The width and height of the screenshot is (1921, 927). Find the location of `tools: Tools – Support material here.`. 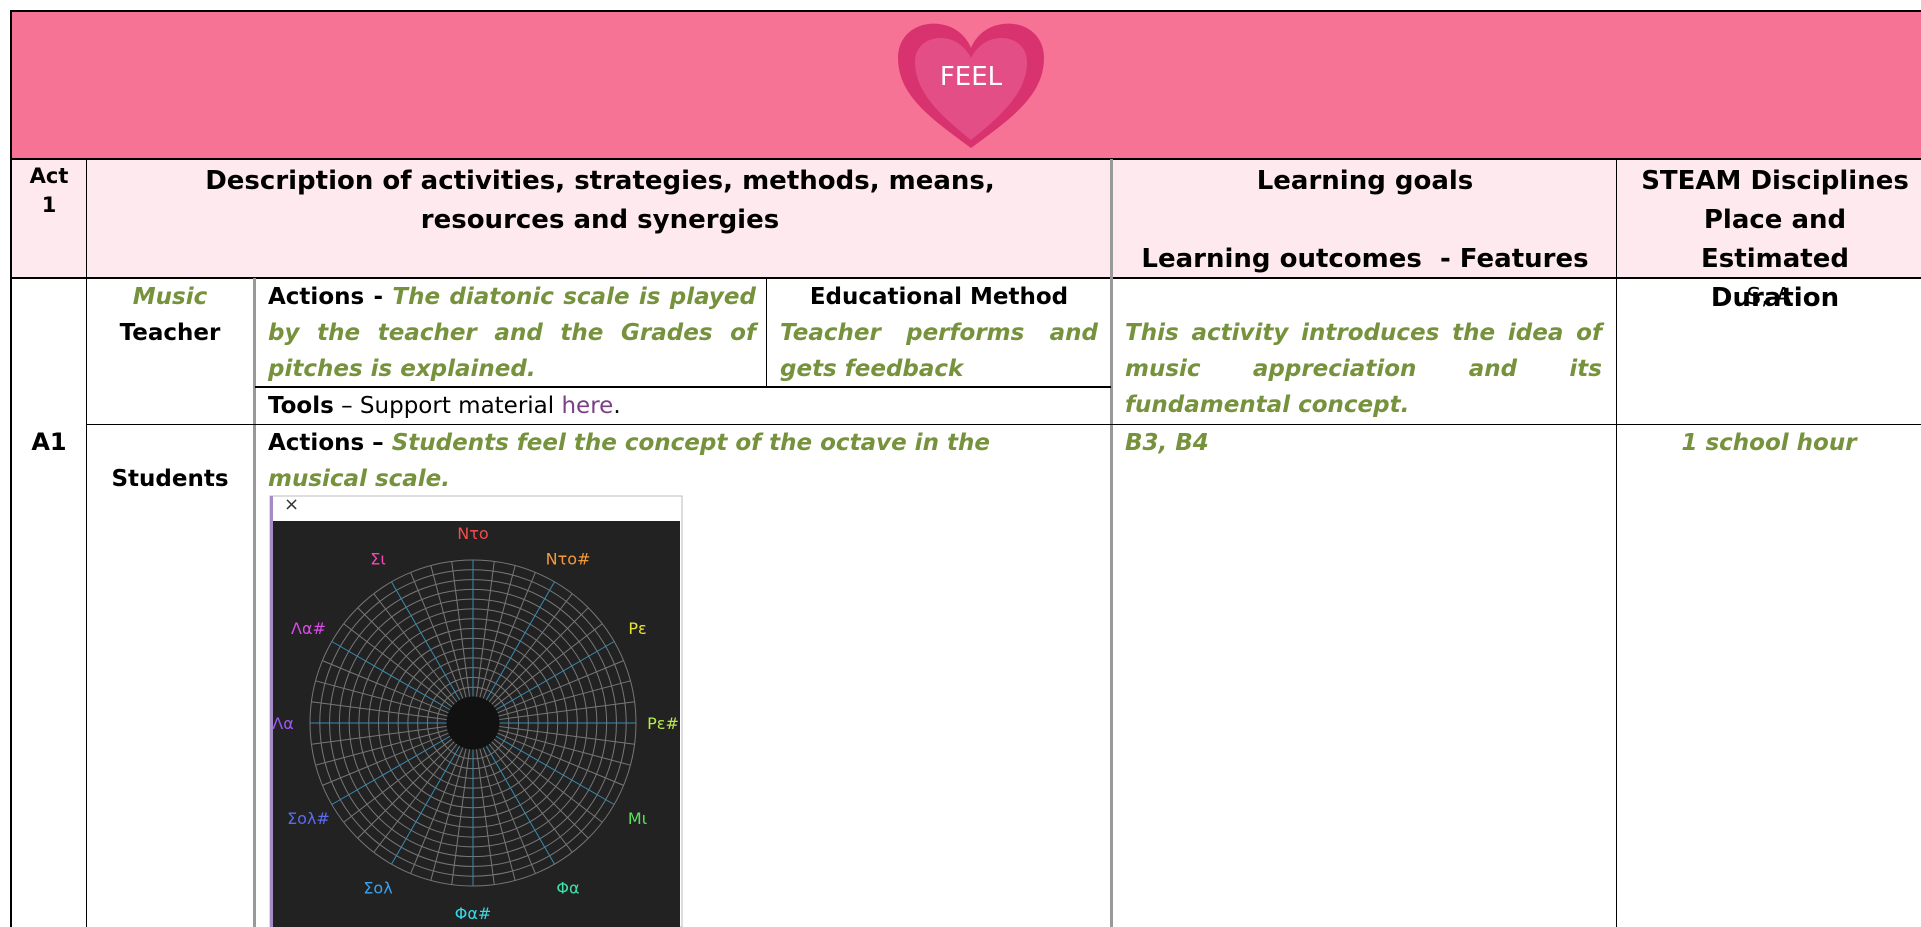

tools: Tools – Support material here. is located at coordinates (683, 406).